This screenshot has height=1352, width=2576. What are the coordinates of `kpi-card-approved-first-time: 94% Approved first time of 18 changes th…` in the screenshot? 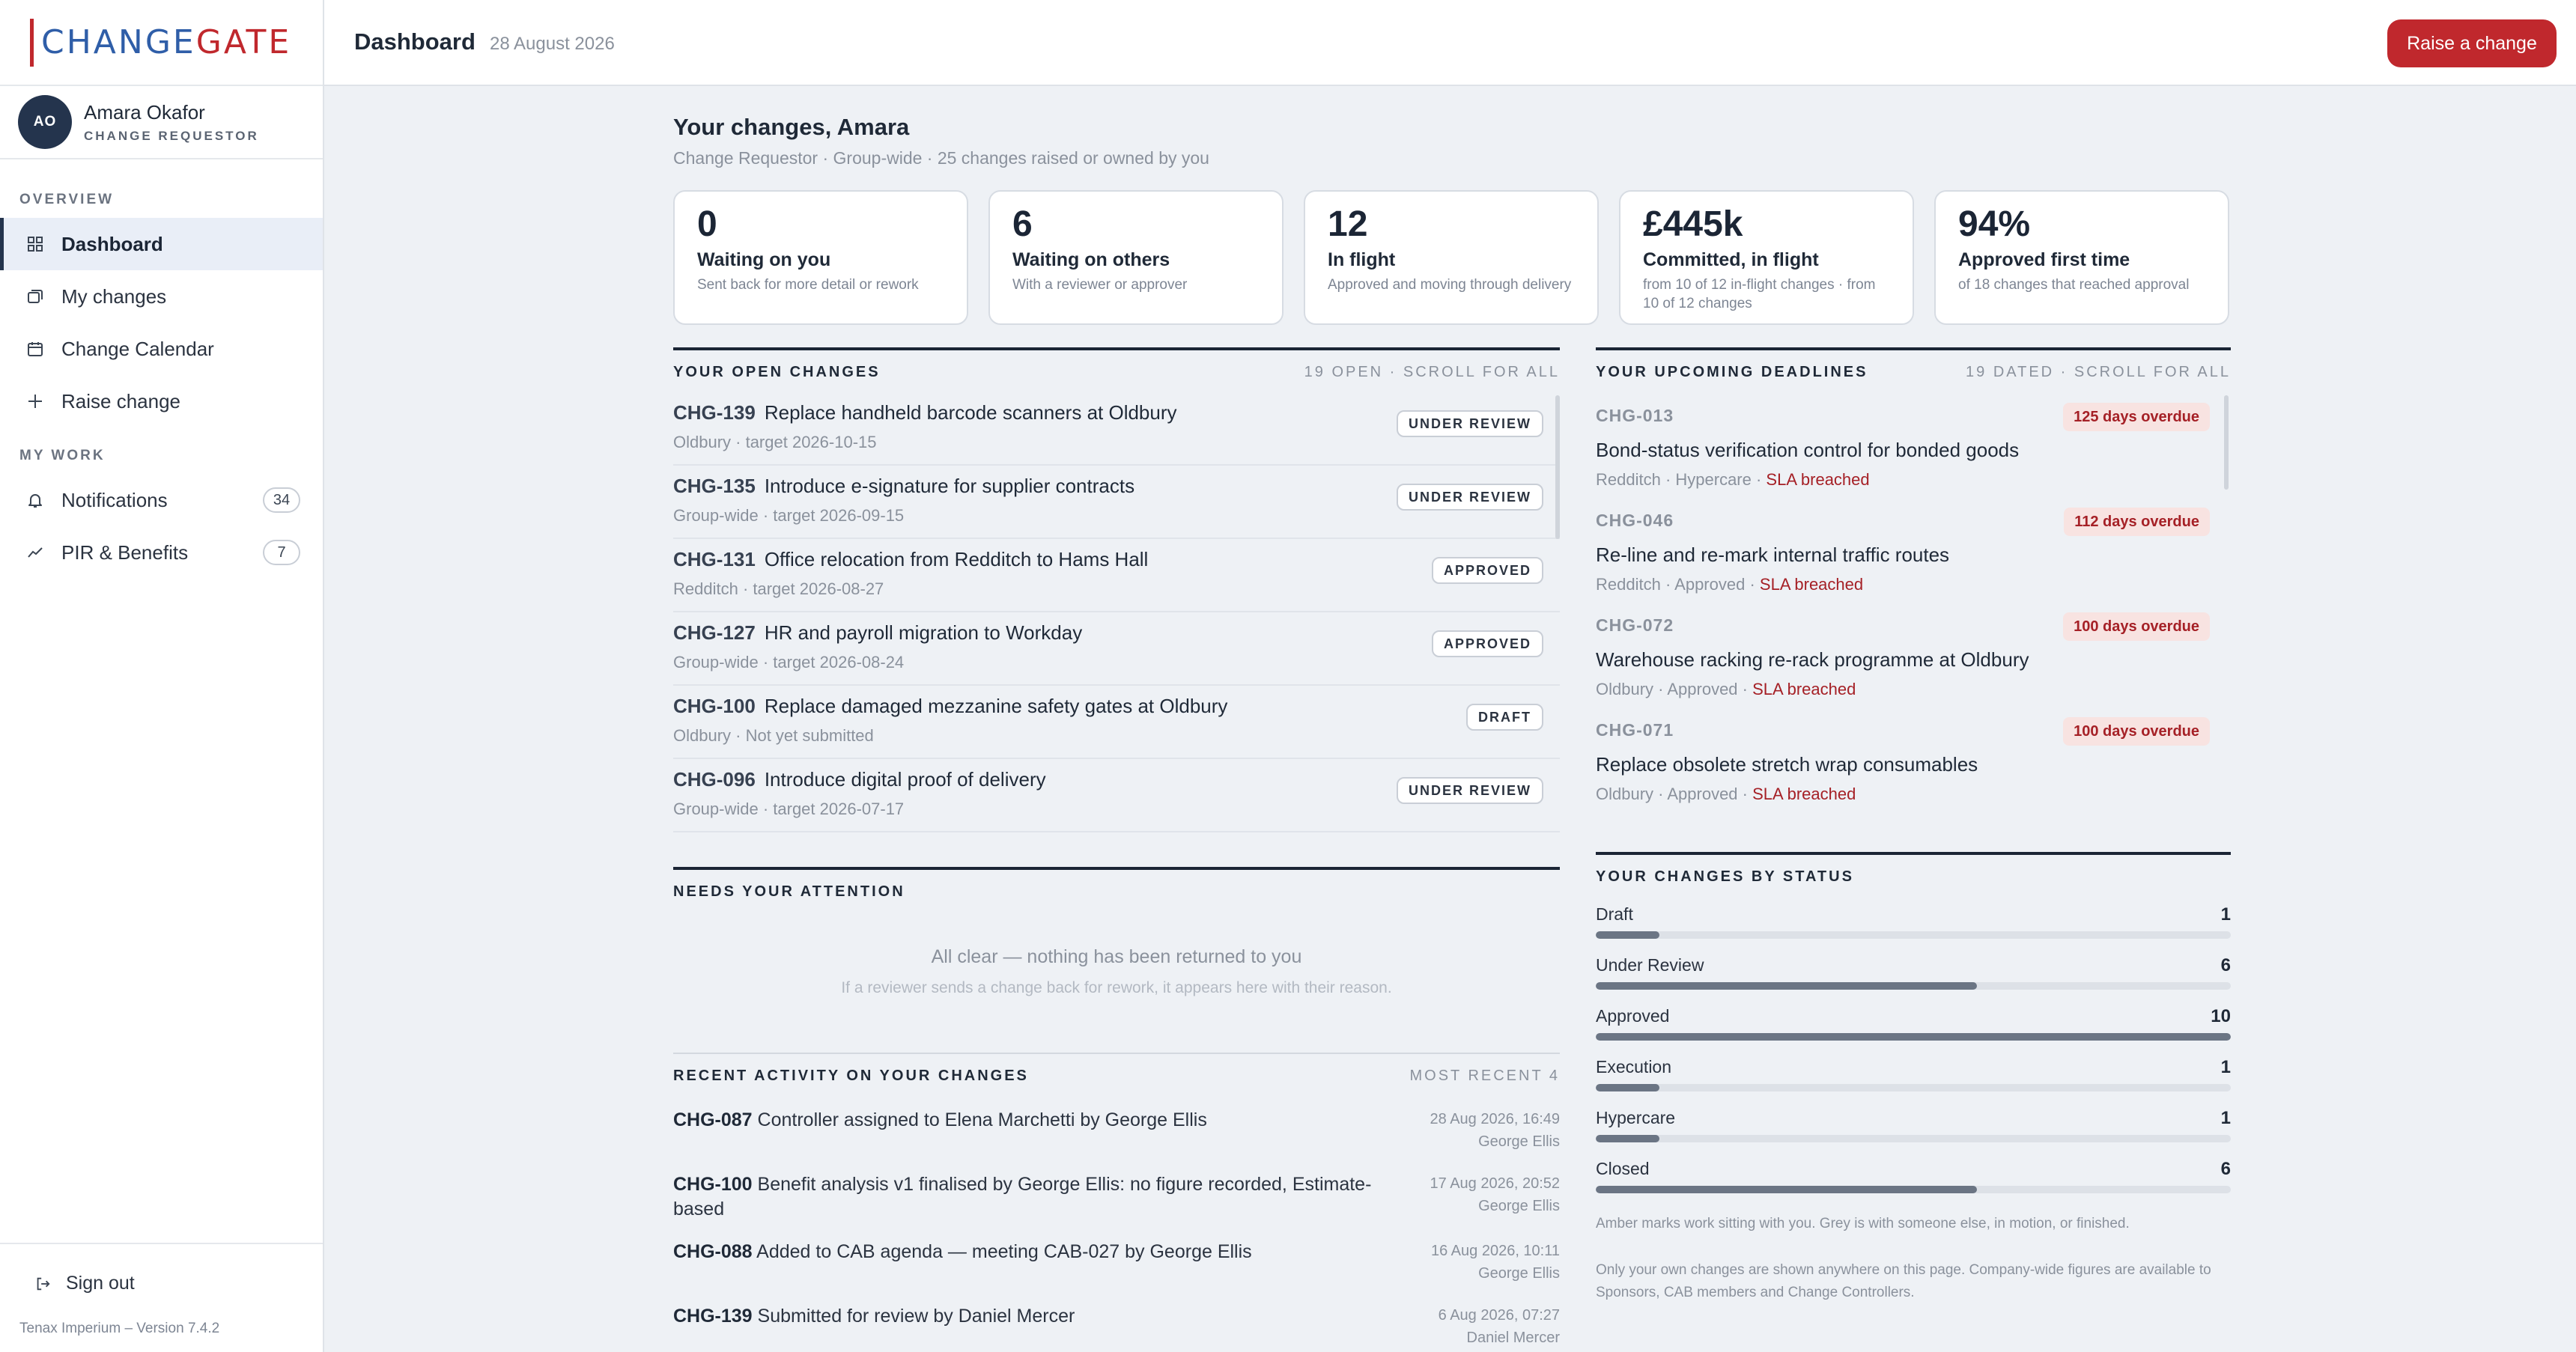 It's located at (2081, 257).